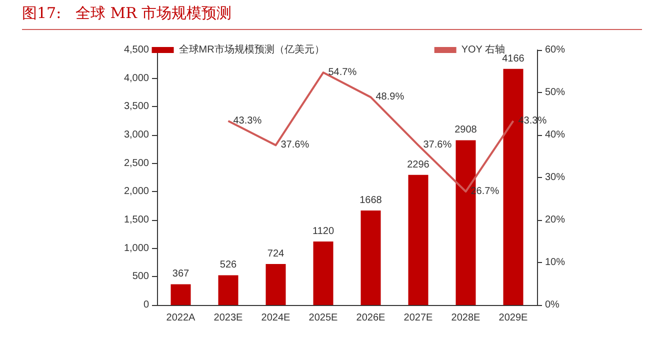 This screenshot has height=345, width=657. Describe the element at coordinates (137, 163) in the screenshot. I see `y-tick-label: 2,500` at that location.